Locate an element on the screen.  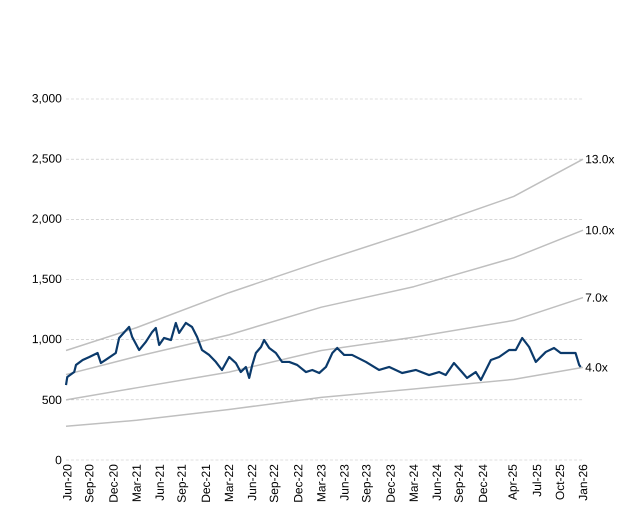
x-tick-label: Sep-24 is located at coordinates (460, 483).